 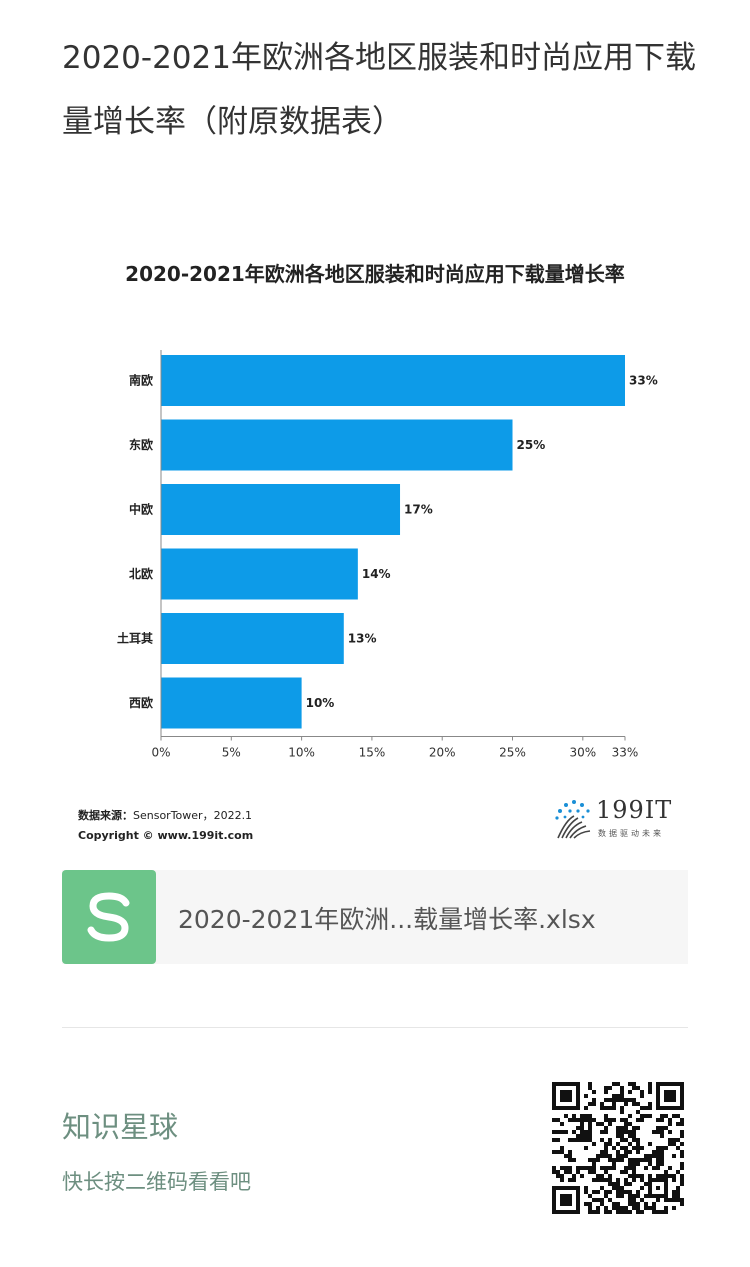 I want to click on value-label-0: 33%, so click(x=643, y=381).